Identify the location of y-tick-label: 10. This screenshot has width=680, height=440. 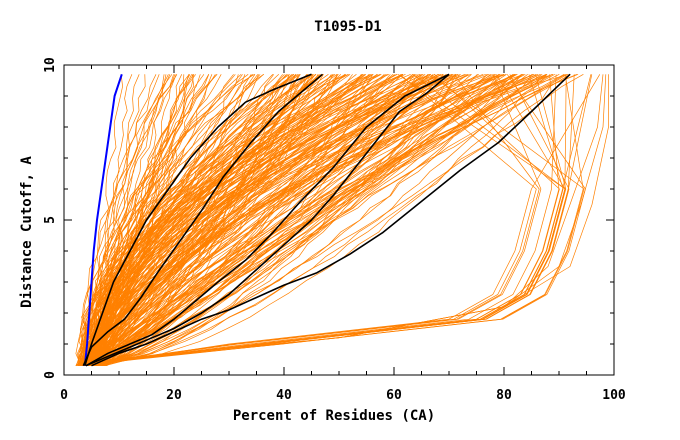
(50, 65).